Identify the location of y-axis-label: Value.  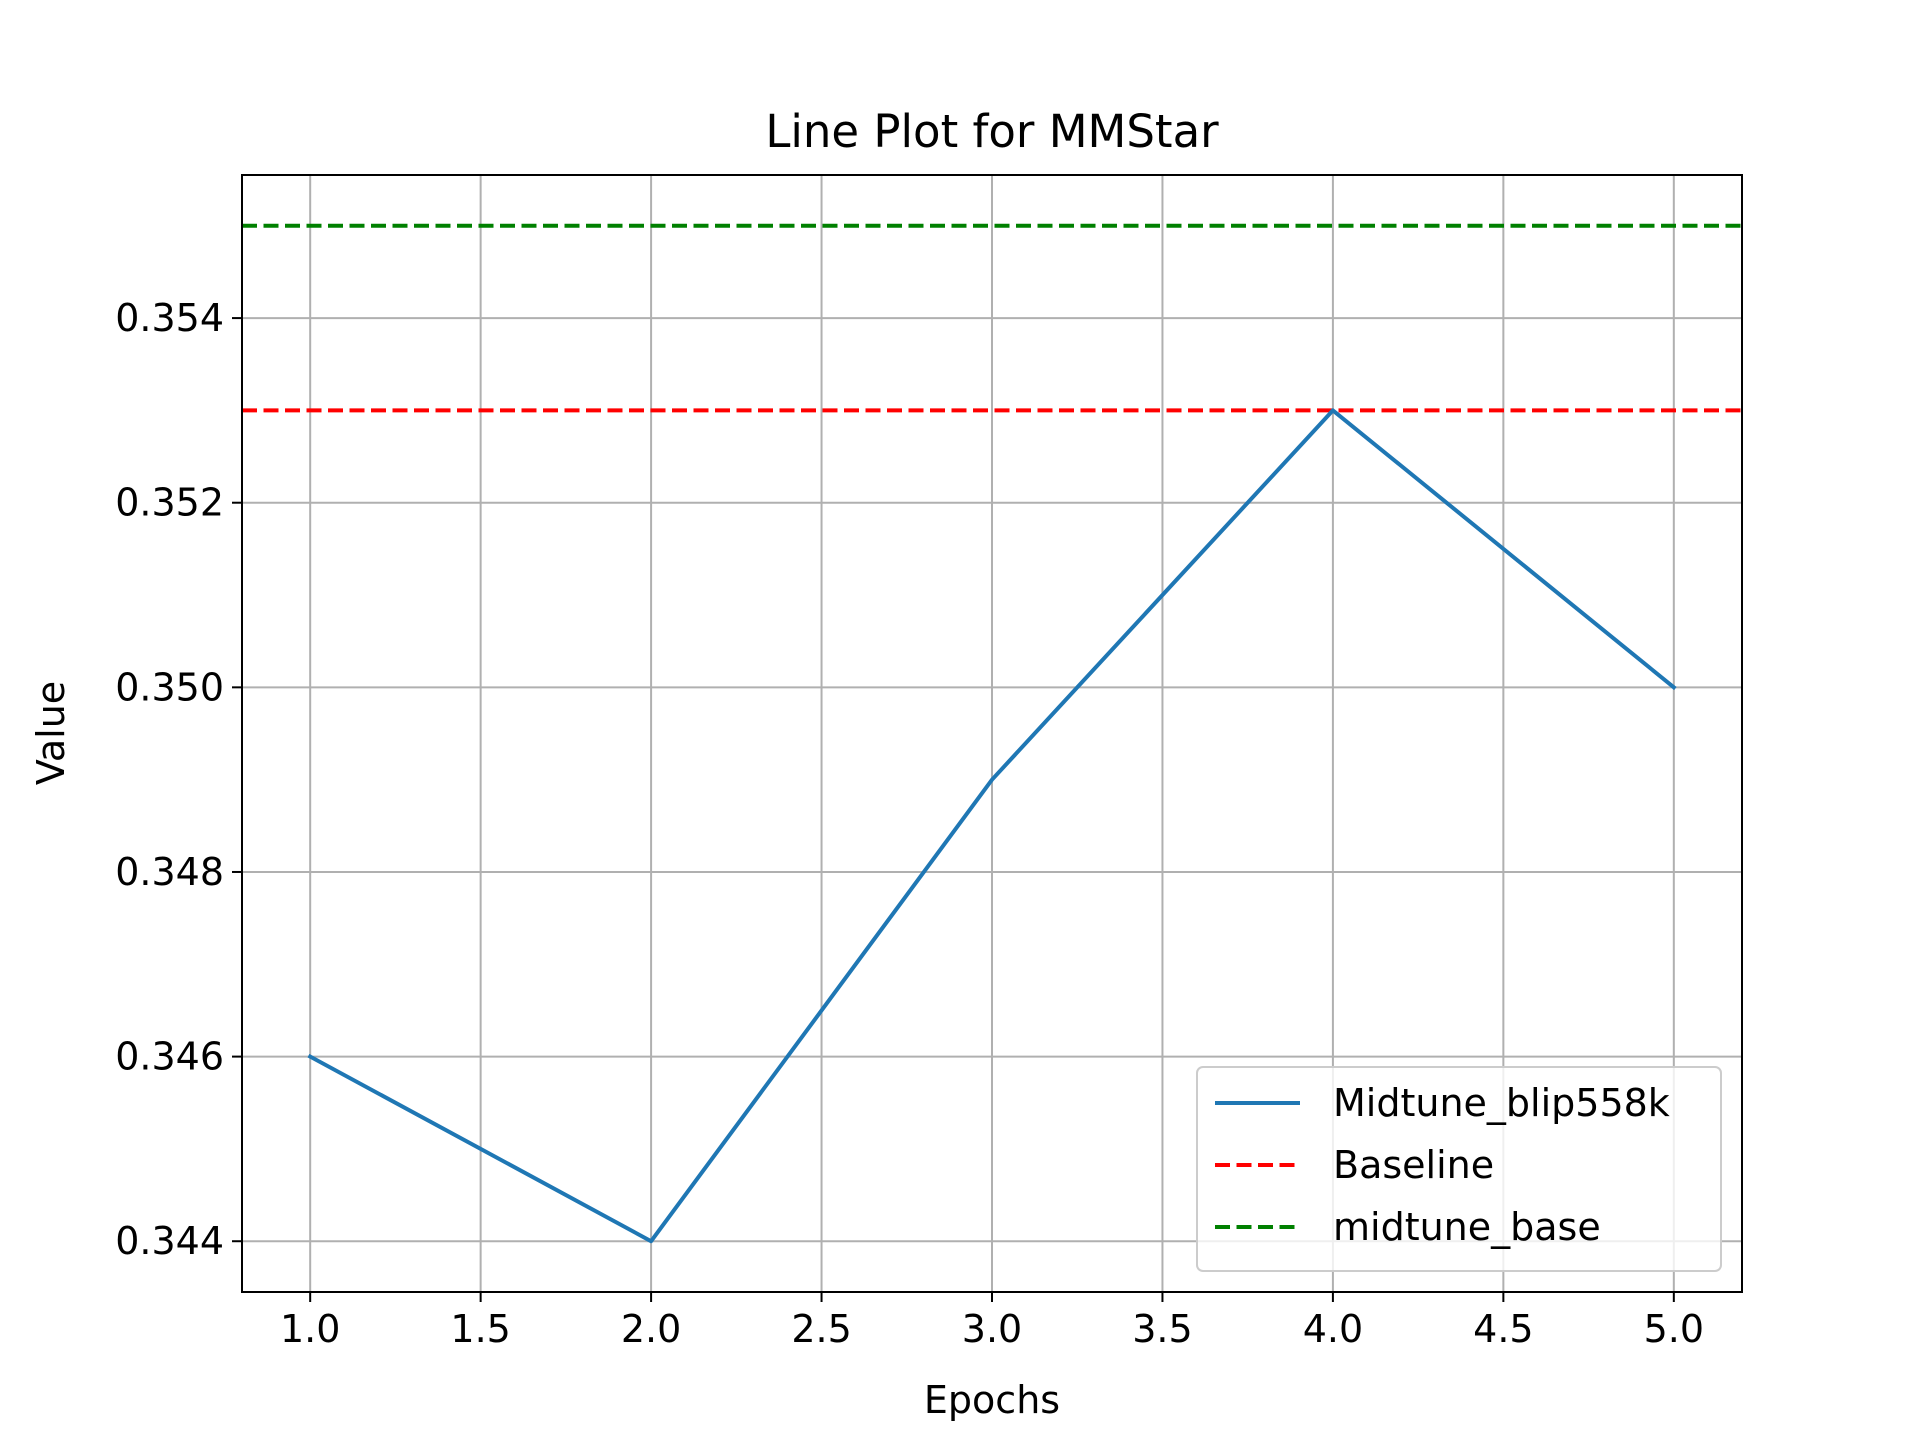
(51, 733).